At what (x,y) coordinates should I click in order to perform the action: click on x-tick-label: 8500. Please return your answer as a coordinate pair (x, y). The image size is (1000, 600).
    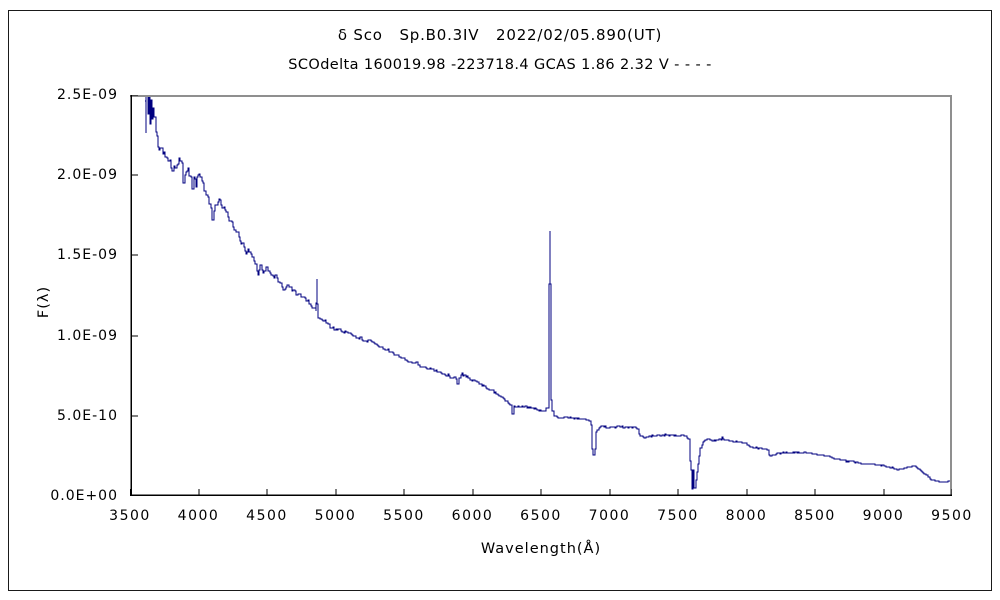
    Looking at the image, I should click on (815, 516).